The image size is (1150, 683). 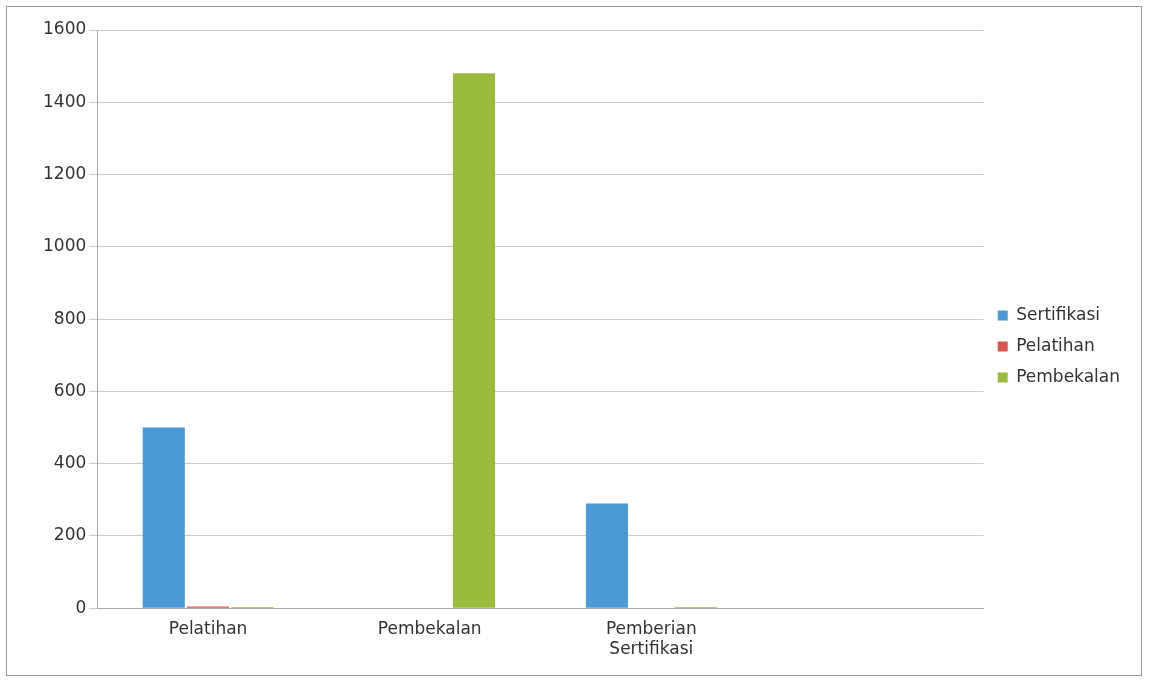 I want to click on y-tick-label: 0, so click(x=81, y=606).